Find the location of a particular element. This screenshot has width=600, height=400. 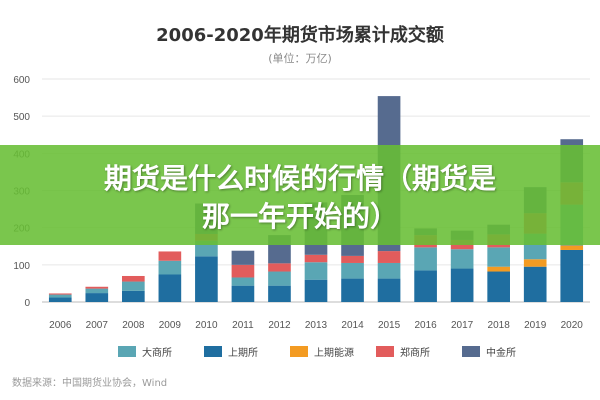

x-tick-label: 2009 is located at coordinates (170, 325).